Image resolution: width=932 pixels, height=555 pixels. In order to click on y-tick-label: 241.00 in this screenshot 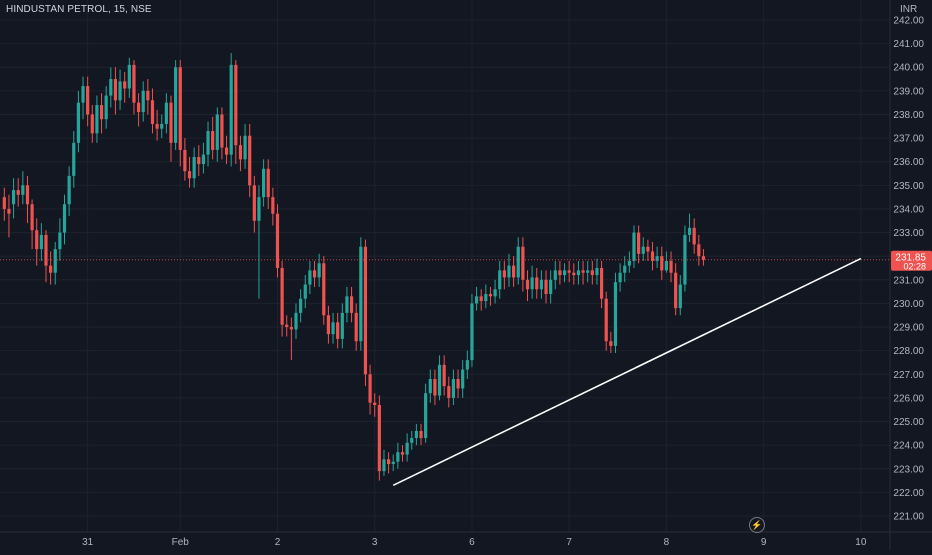, I will do `click(908, 44)`.